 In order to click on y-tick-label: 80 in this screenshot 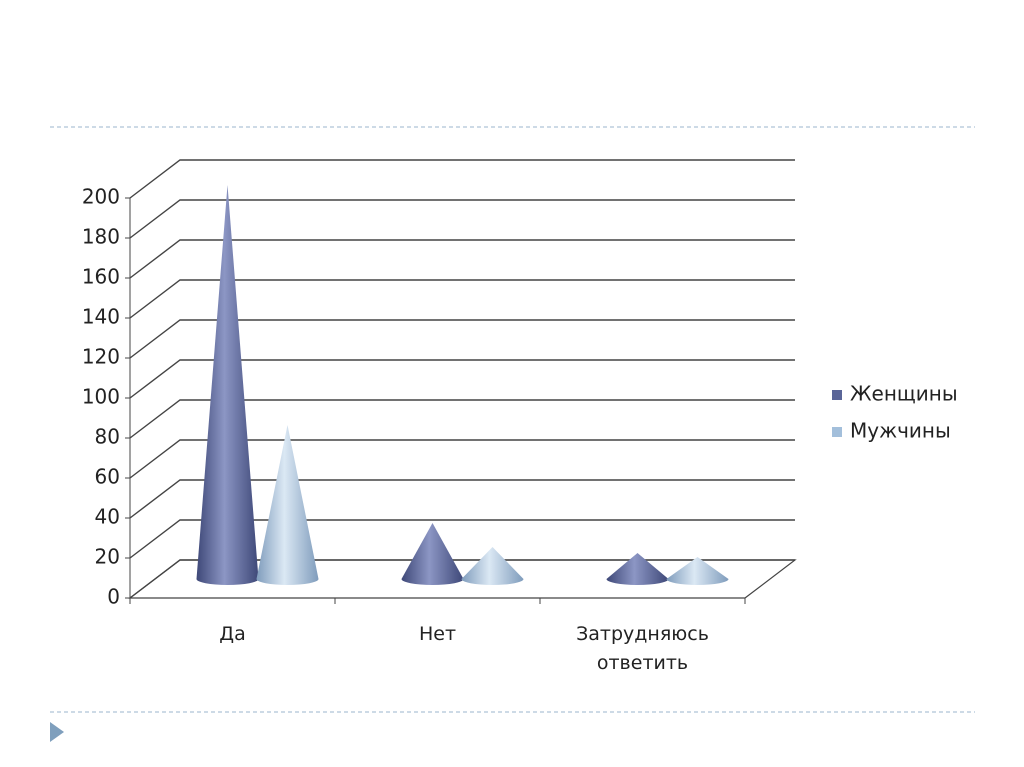, I will do `click(107, 437)`.